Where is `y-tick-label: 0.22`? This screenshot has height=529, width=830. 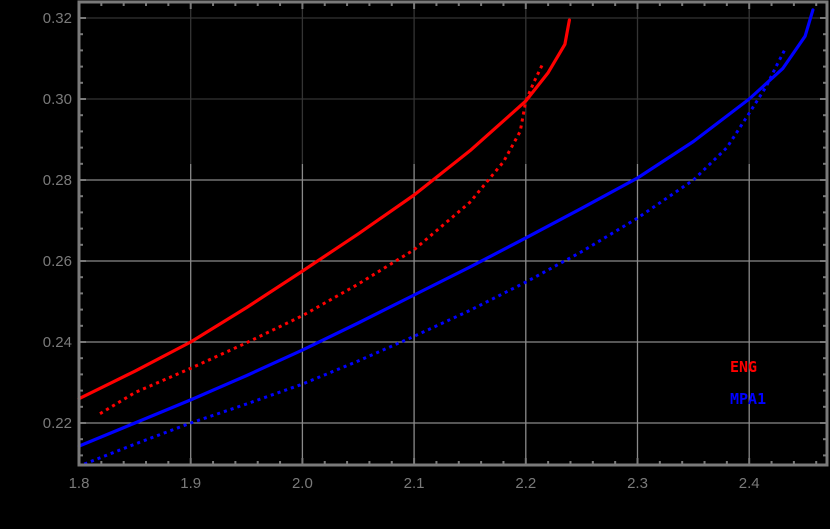 y-tick-label: 0.22 is located at coordinates (57, 423).